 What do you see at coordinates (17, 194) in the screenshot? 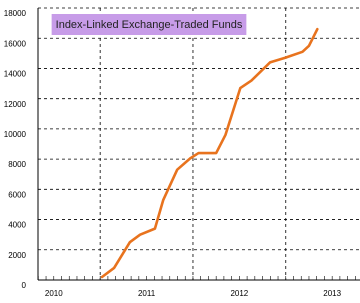
I see `y-tick-label: 6000` at bounding box center [17, 194].